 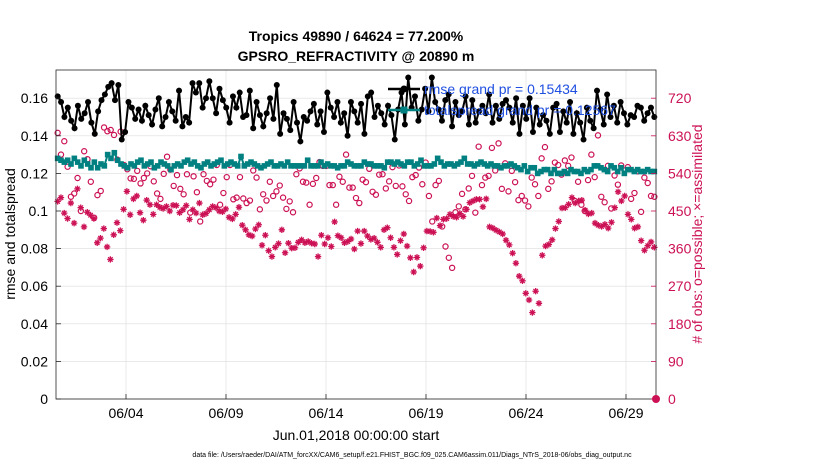 What do you see at coordinates (680, 249) in the screenshot?
I see `y-right-tick-label: 360` at bounding box center [680, 249].